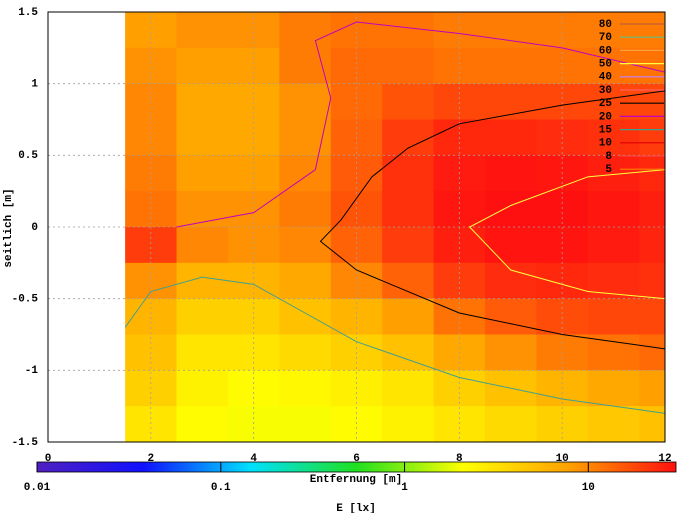 The image size is (686, 513). I want to click on legend-label: 70, so click(605, 38).